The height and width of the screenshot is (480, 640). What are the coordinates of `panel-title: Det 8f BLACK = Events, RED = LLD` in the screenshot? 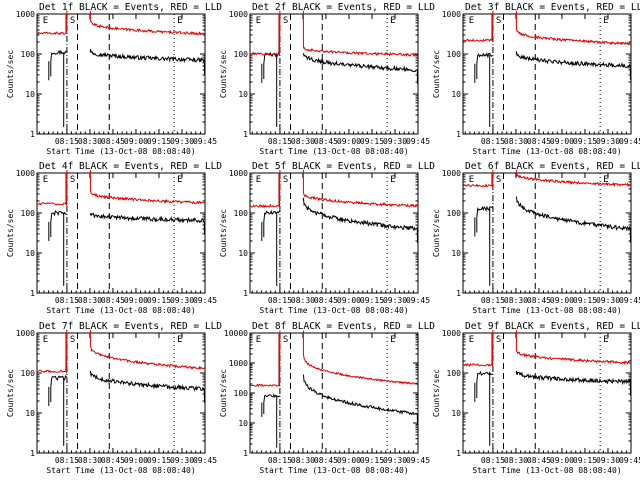 It's located at (343, 326).